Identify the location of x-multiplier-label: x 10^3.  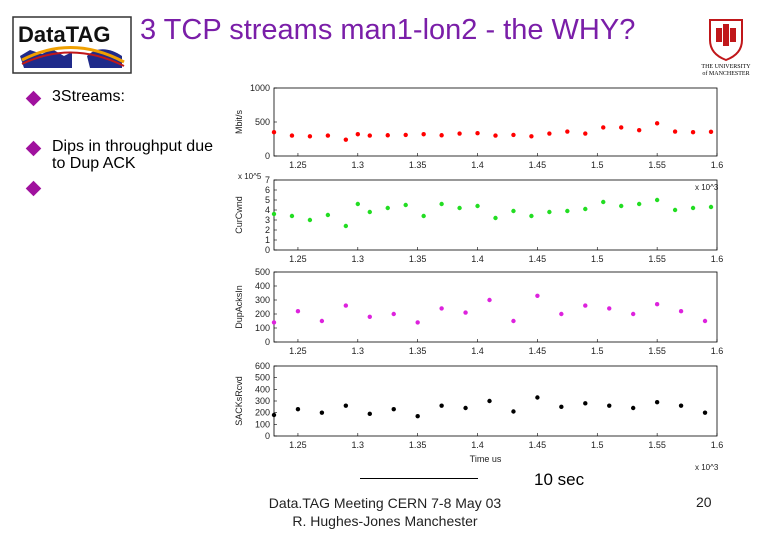
(707, 467).